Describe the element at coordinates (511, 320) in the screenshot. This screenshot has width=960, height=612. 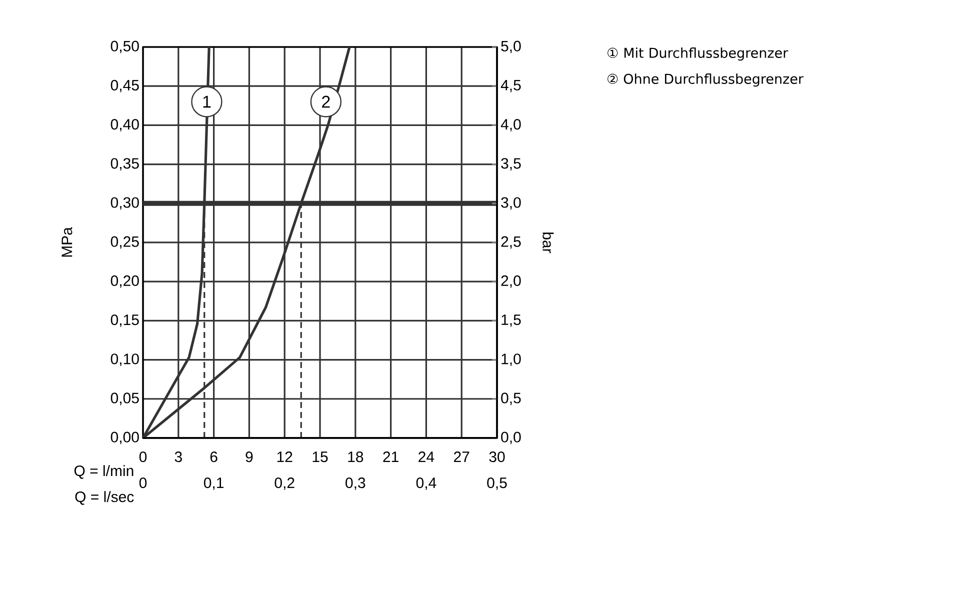
I see `y2-tick-label: 1,5` at that location.